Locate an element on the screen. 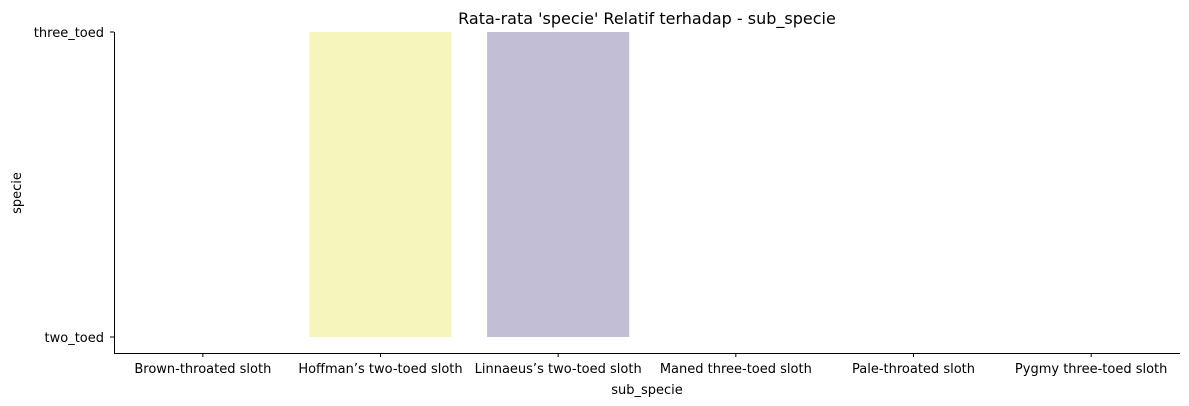 The image size is (1189, 406). y-axis-label: specie is located at coordinates (17, 193).